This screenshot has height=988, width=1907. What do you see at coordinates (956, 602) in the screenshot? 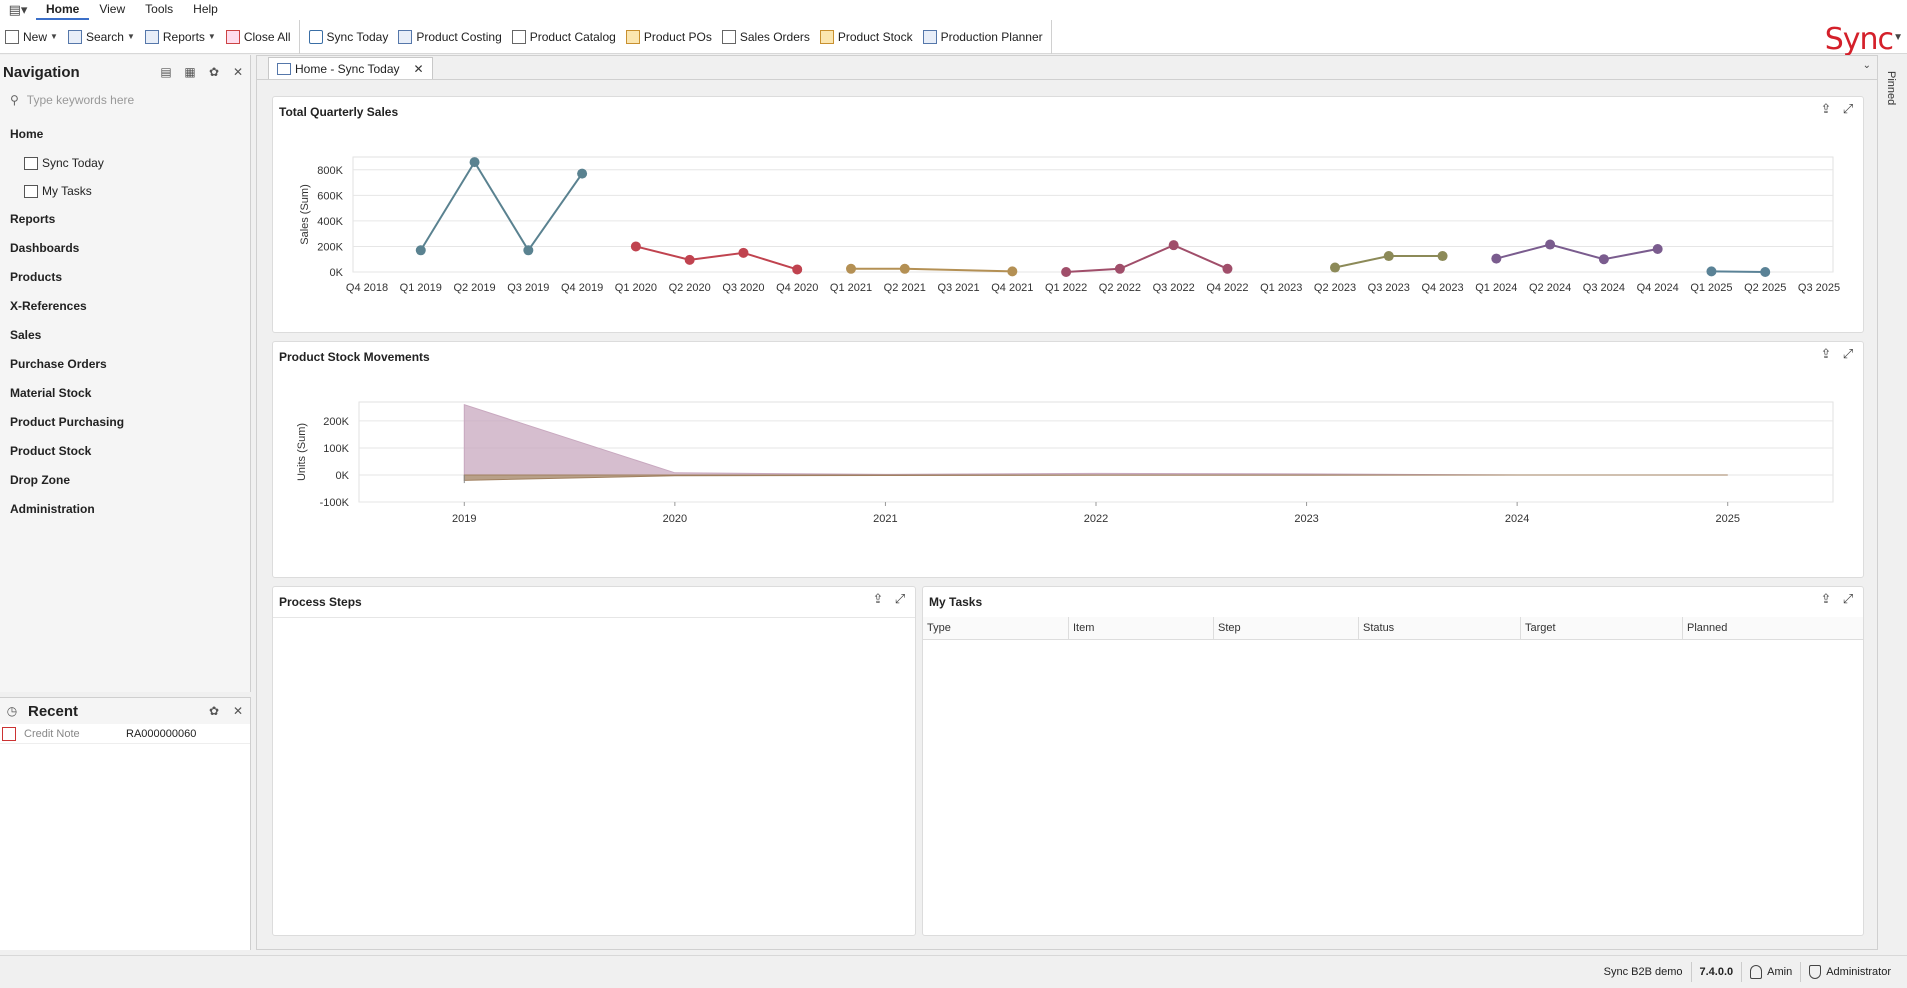
I see `my-tasks-title: My Tasks` at bounding box center [956, 602].